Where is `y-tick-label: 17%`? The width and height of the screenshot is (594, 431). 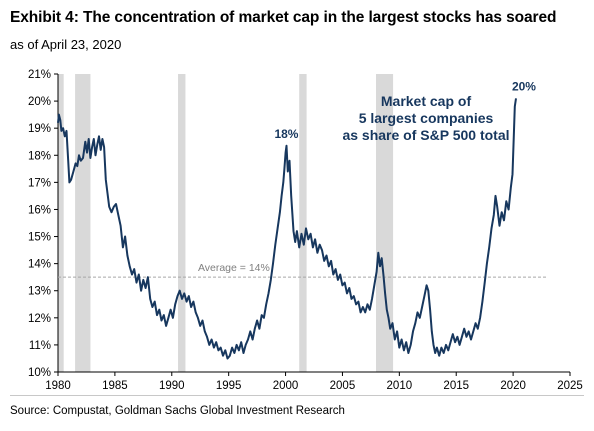
y-tick-label: 17% is located at coordinates (39, 183).